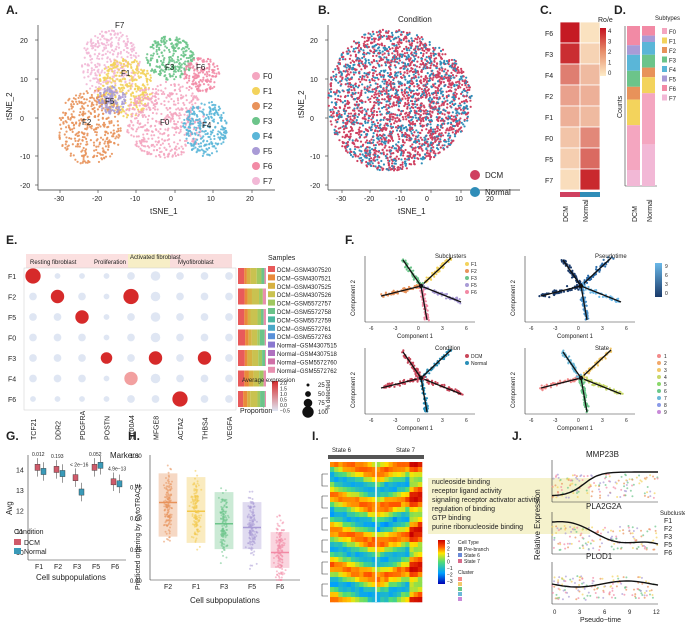 The image size is (685, 625). What do you see at coordinates (494, 175) in the screenshot?
I see `legend-label: DCM` at bounding box center [494, 175].